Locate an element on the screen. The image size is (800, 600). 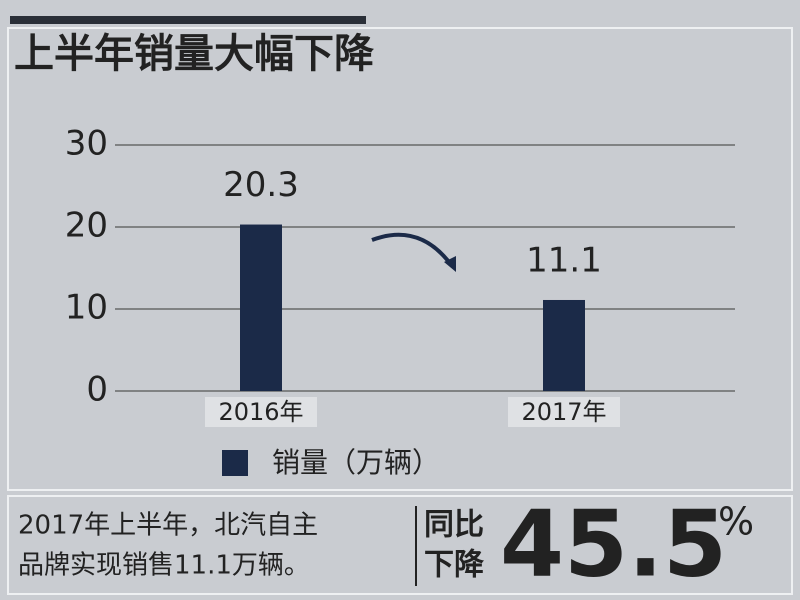
chart-title: 上半年销量大幅下降 is located at coordinates (194, 54).